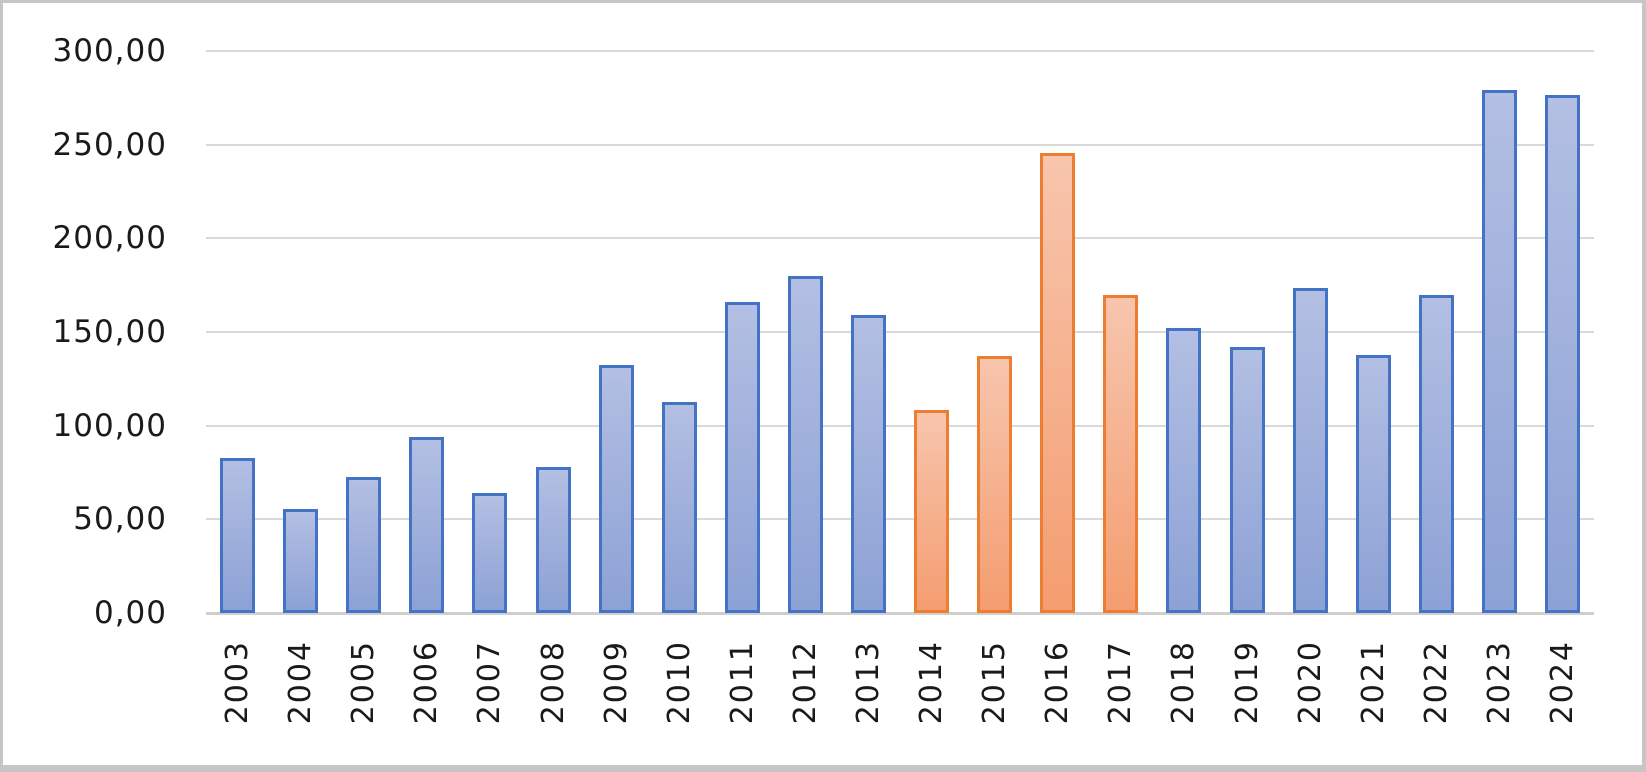  I want to click on x-tick-label-2017: 2017, so click(1121, 682).